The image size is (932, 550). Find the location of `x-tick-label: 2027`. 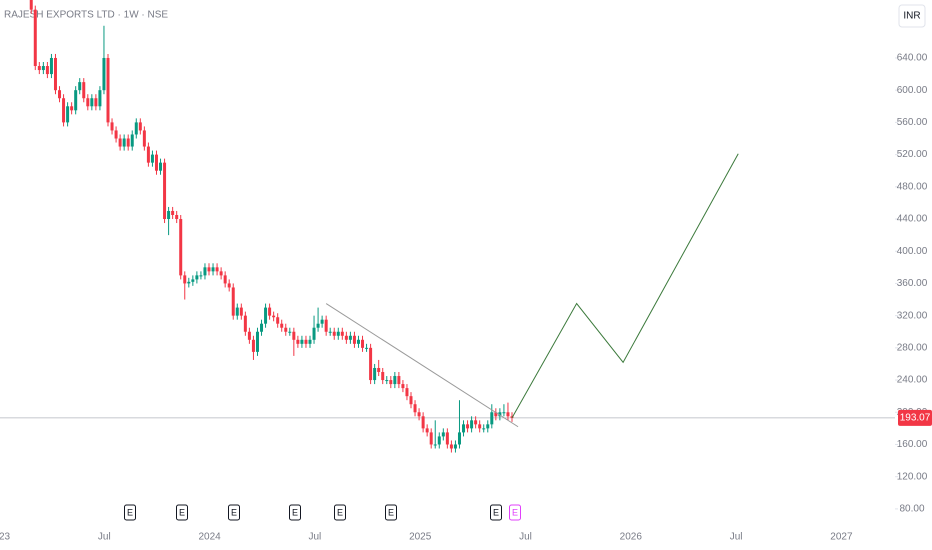

x-tick-label: 2027 is located at coordinates (841, 537).